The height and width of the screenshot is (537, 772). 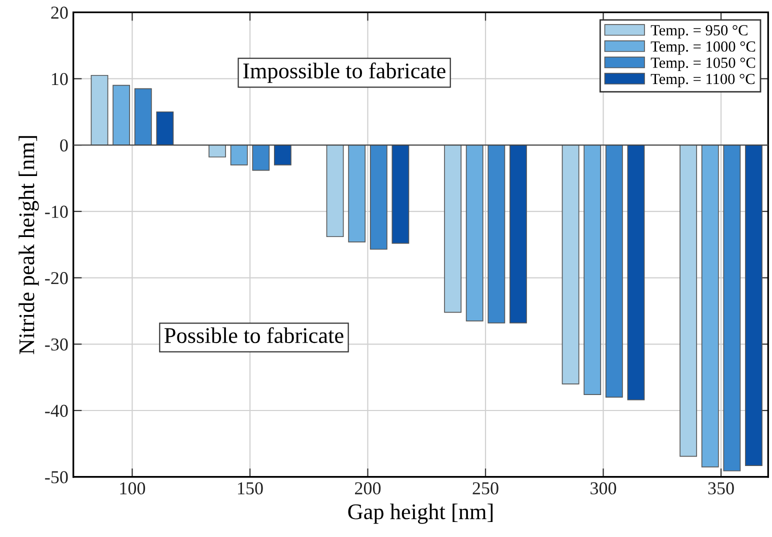 I want to click on y-tick-label: -40, so click(x=56, y=410).